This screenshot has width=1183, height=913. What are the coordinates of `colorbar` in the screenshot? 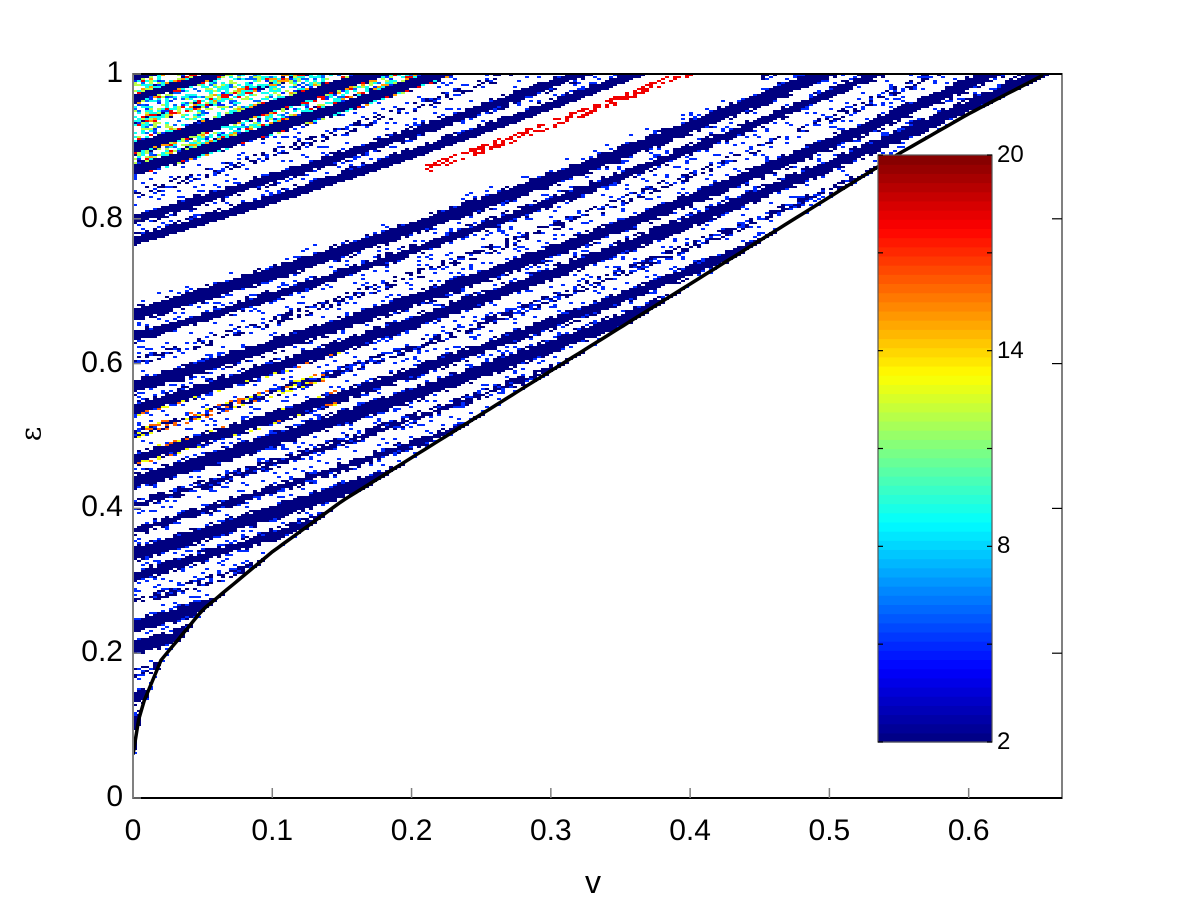 It's located at (935, 449).